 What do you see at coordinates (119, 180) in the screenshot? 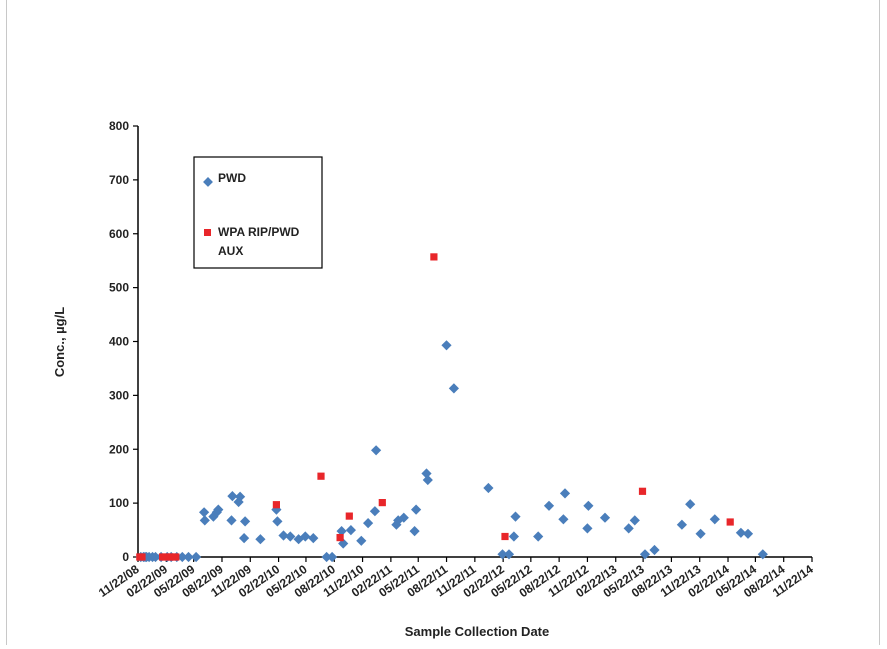
I see `y-tick-label: 700` at bounding box center [119, 180].